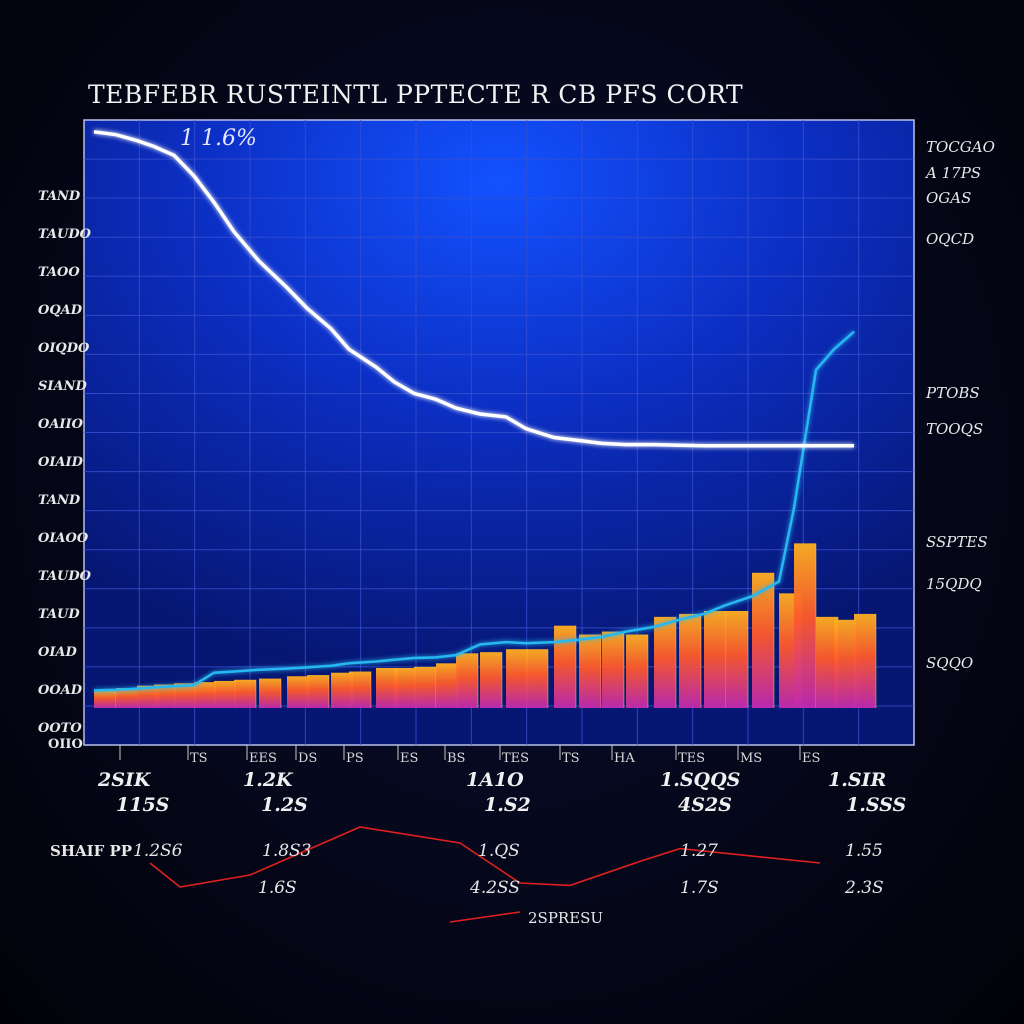 The width and height of the screenshot is (1024, 1024). Describe the element at coordinates (751, 758) in the screenshot. I see `x-tick-label: MS` at that location.